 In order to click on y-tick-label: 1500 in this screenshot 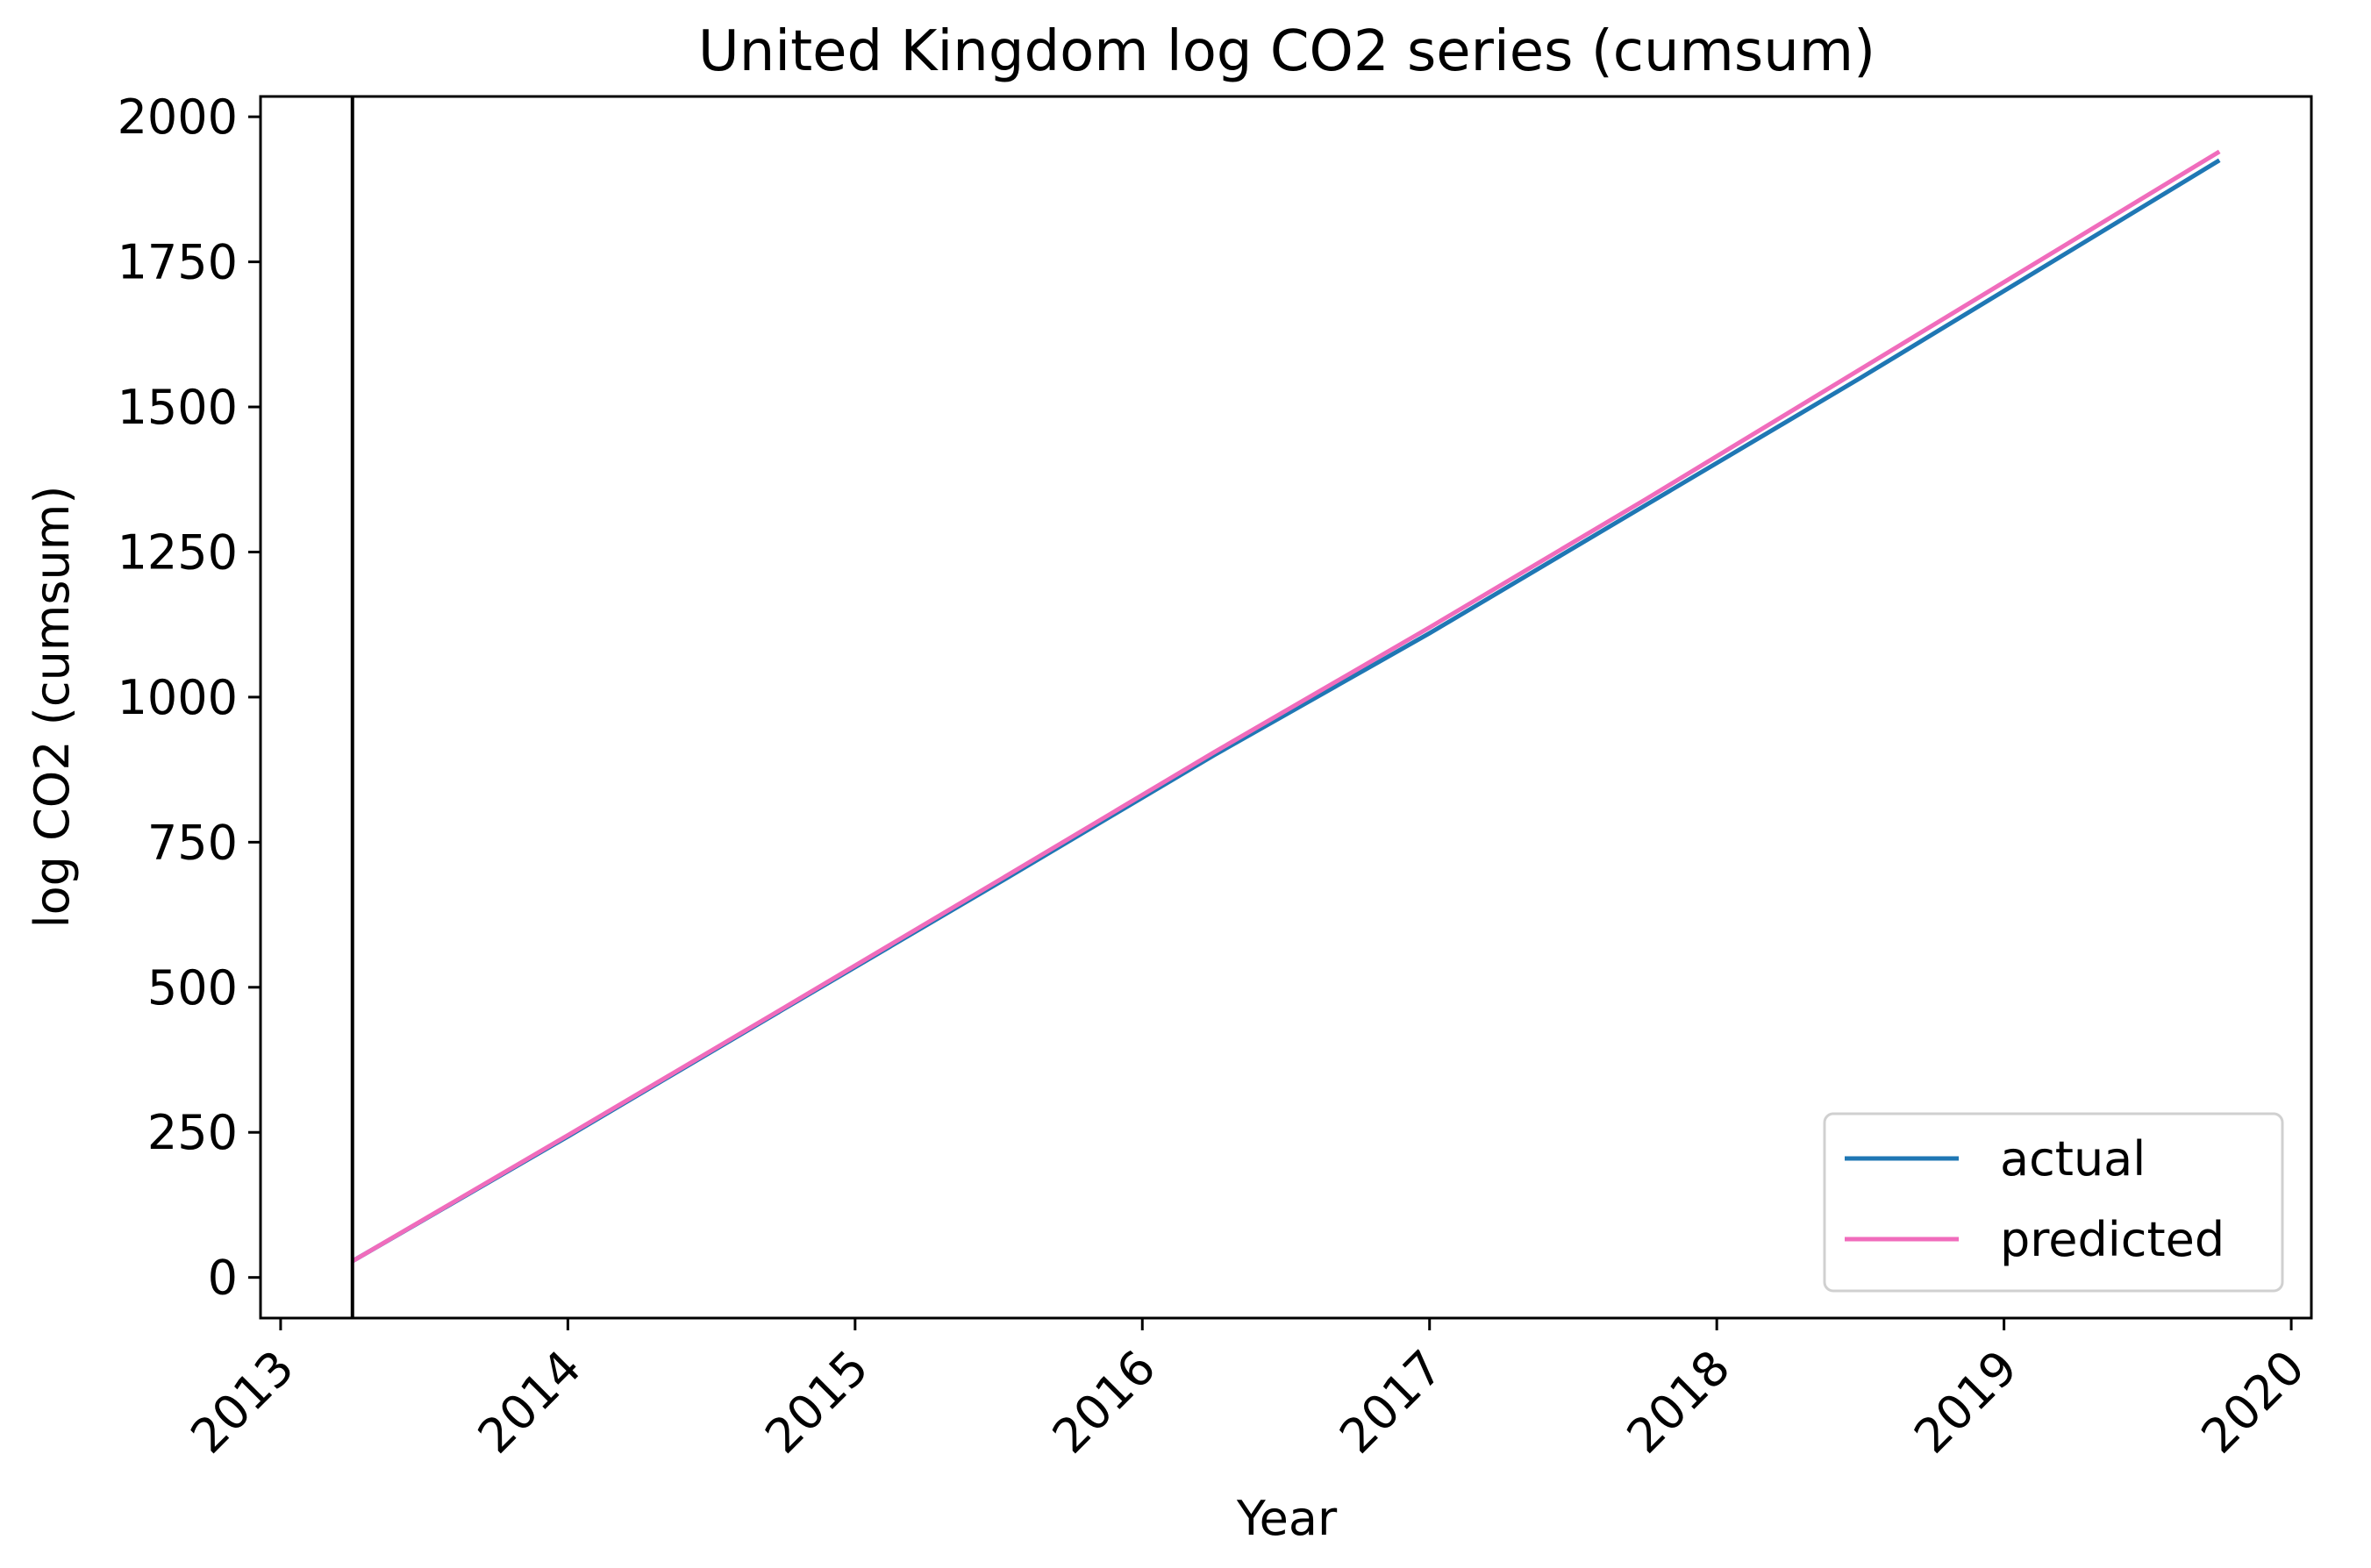, I will do `click(178, 408)`.